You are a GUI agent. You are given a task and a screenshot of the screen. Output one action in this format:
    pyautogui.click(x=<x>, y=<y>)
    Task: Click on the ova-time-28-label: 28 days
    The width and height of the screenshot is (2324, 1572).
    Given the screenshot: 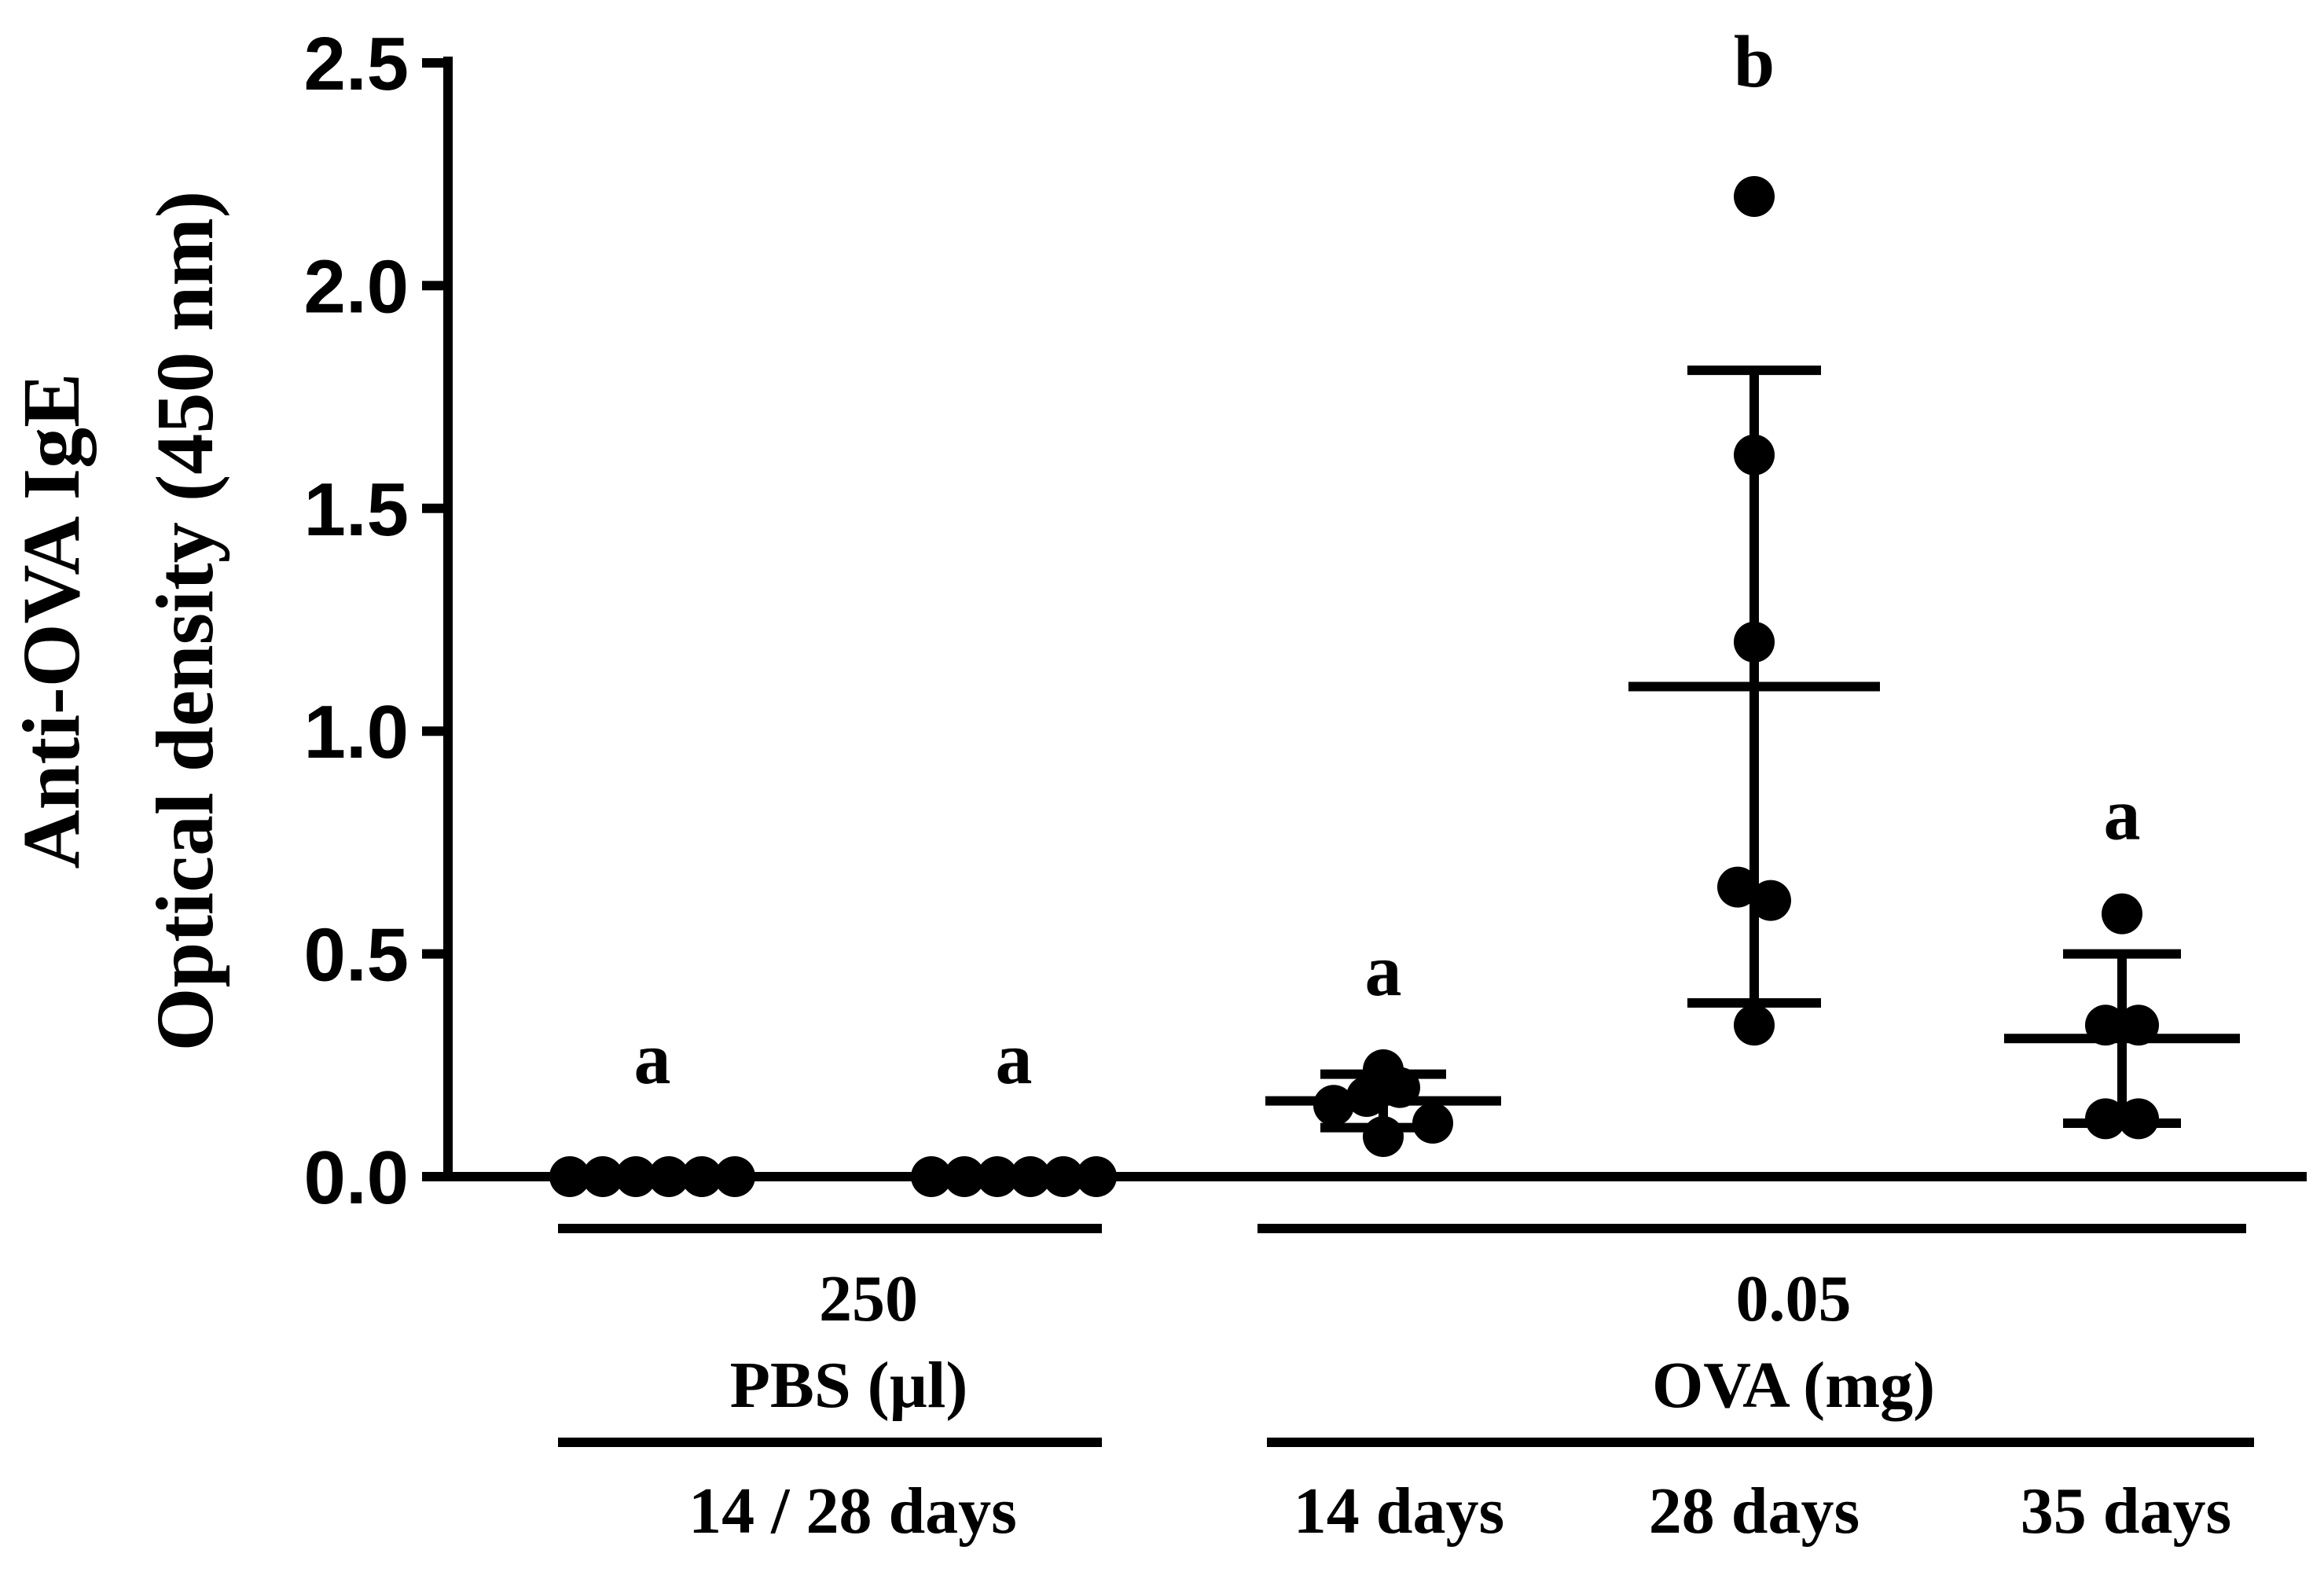 What is the action you would take?
    pyautogui.click(x=1754, y=1511)
    